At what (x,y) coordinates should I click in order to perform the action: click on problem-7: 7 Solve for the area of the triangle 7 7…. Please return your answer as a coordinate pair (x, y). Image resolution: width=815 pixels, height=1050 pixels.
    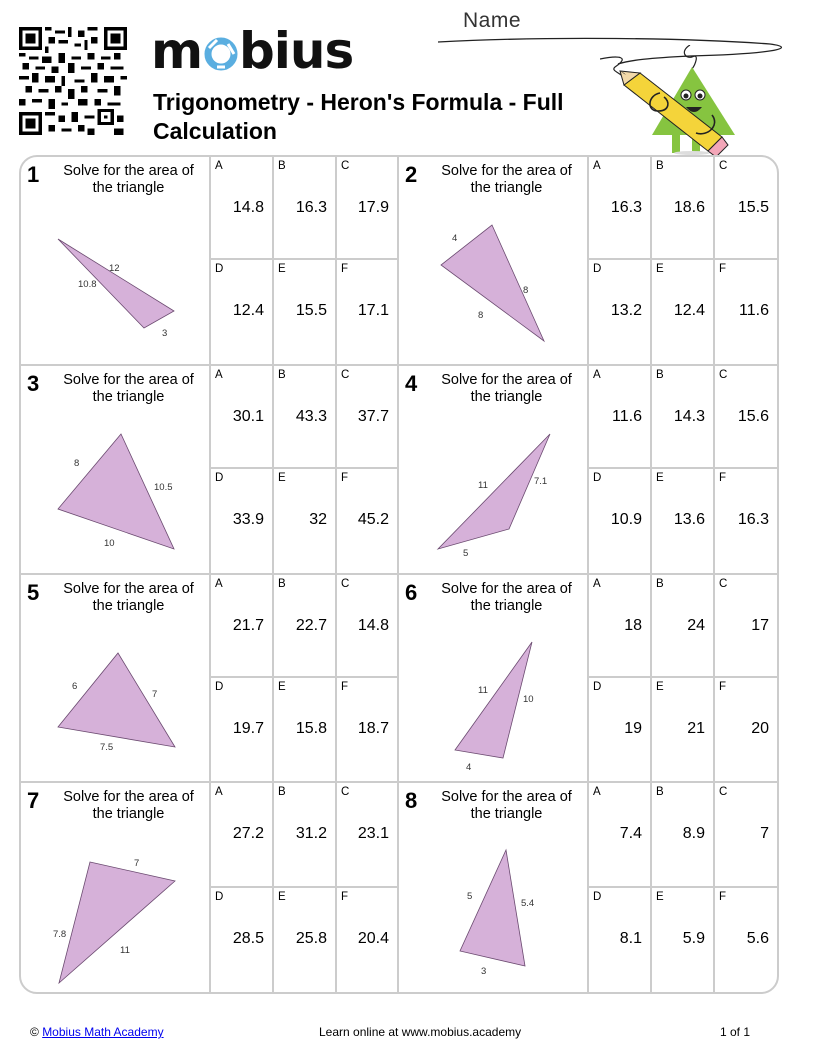
    Looking at the image, I should click on (210, 887).